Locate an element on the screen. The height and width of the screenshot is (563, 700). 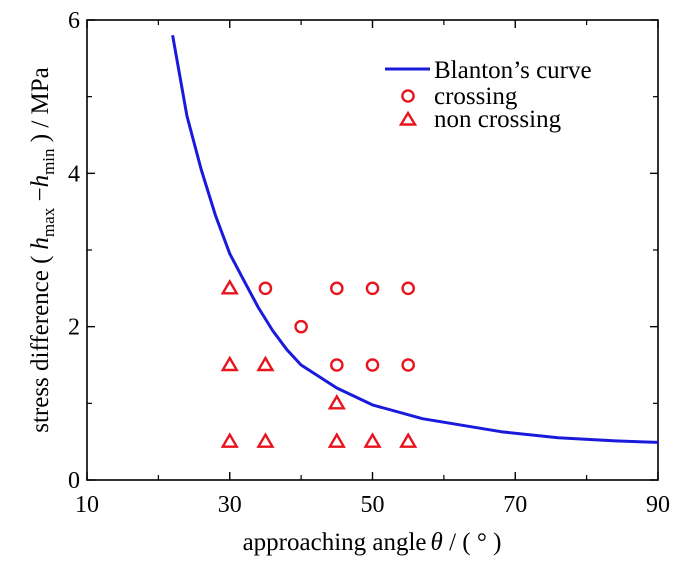
legend: Blanton’s curve crossing non crossing is located at coordinates (488, 95).